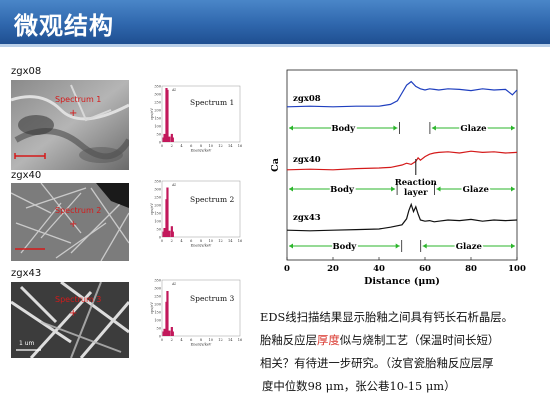  What do you see at coordinates (212, 199) in the screenshot?
I see `spectrum-label-2: Spectrum 2` at bounding box center [212, 199].